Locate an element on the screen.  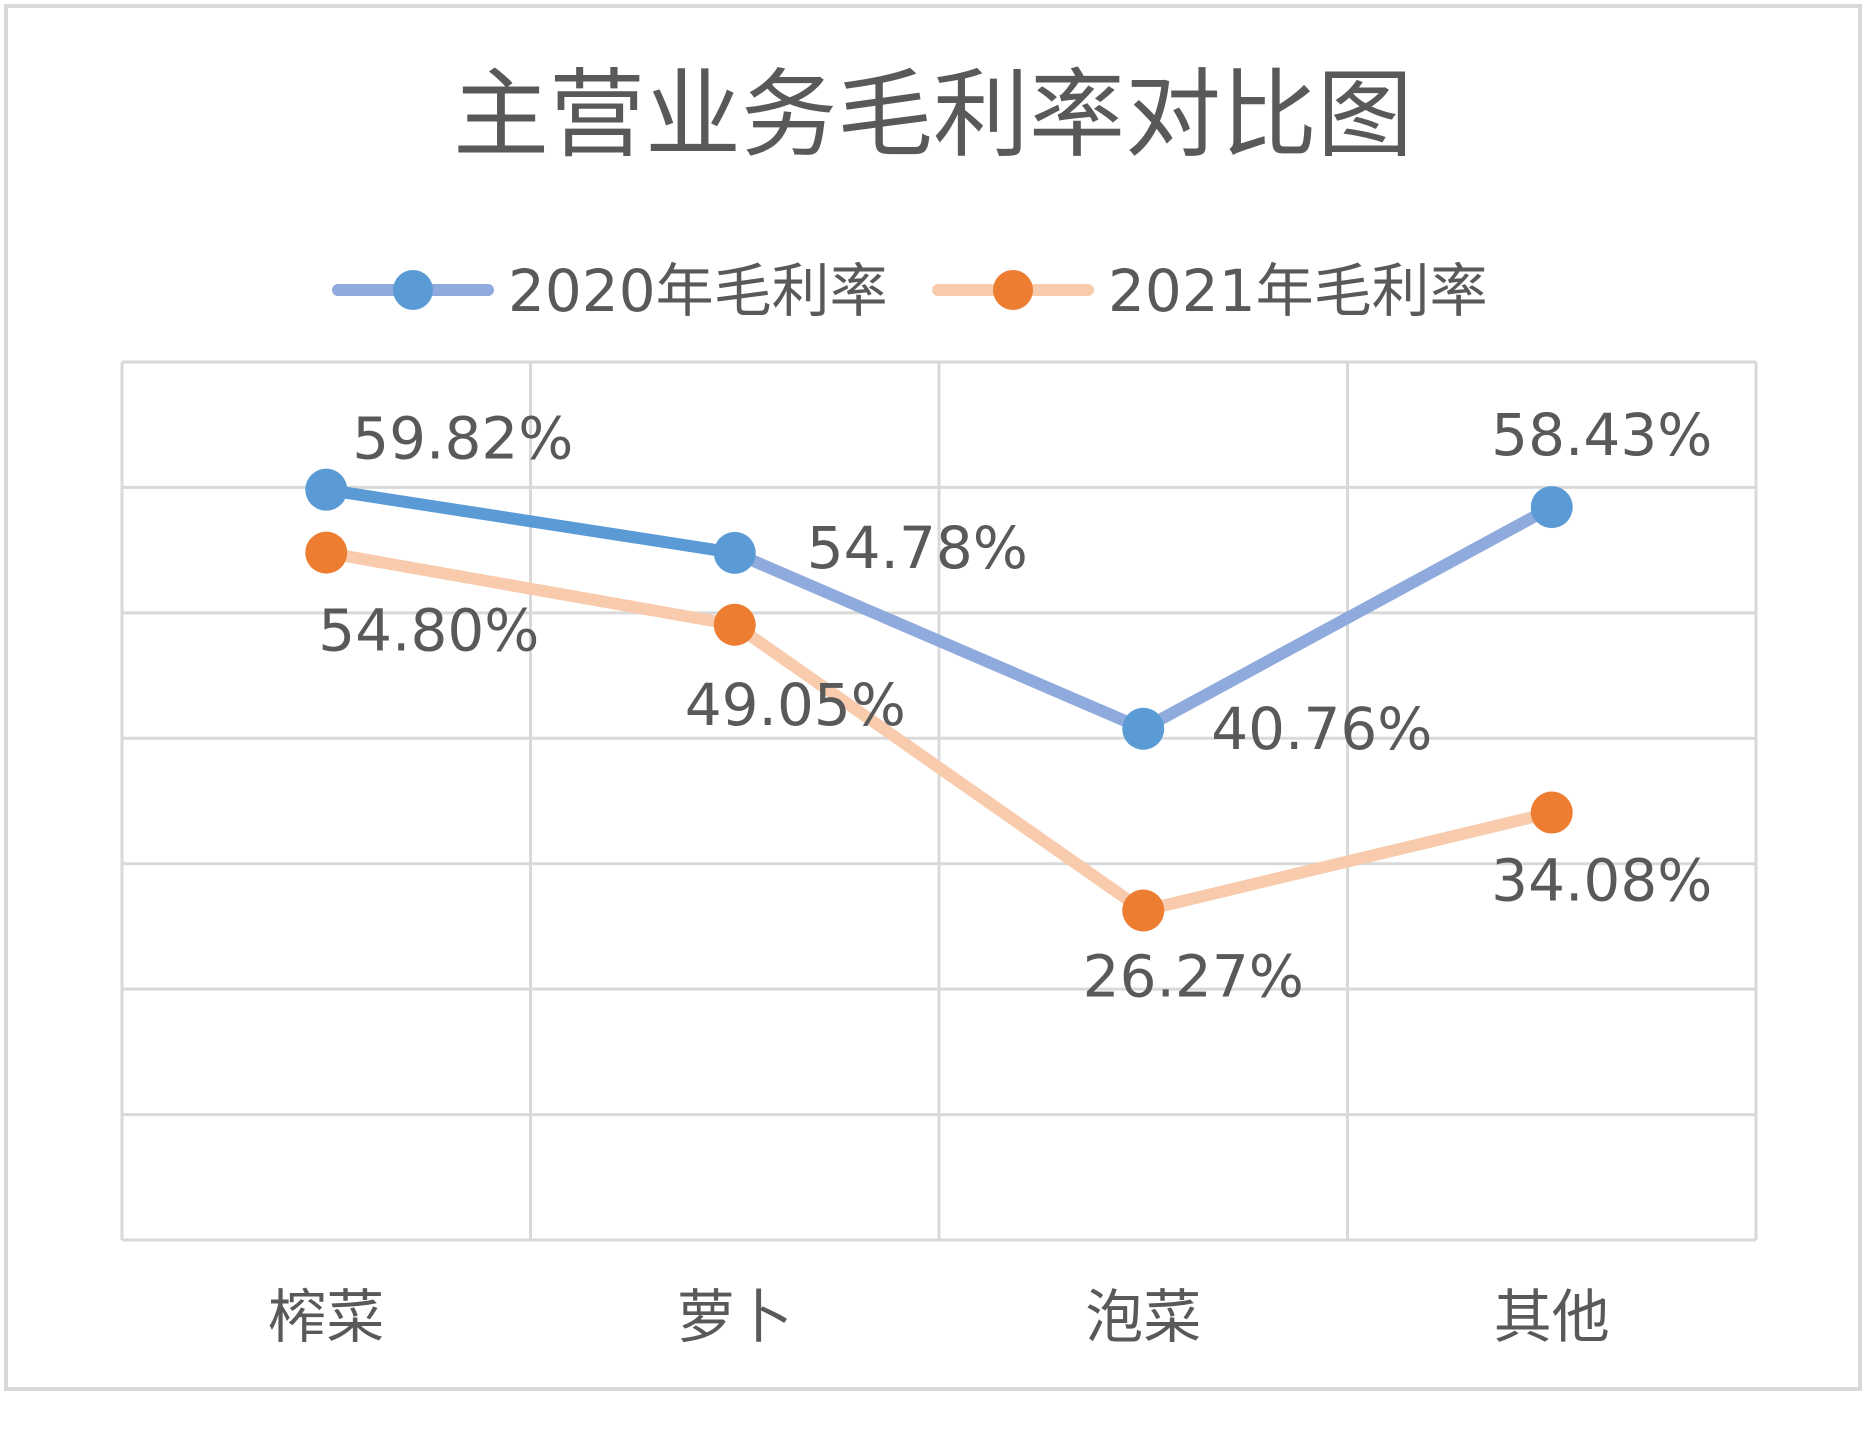
x-tick-label: 榨菜 is located at coordinates (326, 1317).